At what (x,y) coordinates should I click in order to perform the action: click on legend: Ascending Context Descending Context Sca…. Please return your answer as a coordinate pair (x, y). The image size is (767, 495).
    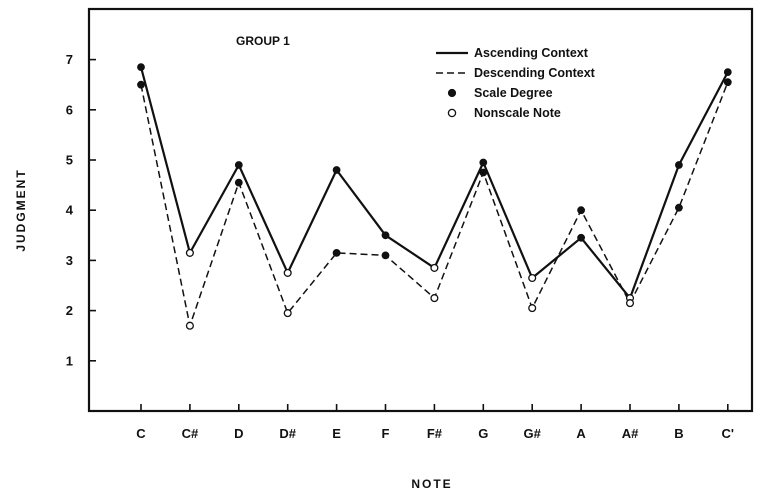
    Looking at the image, I should click on (516, 83).